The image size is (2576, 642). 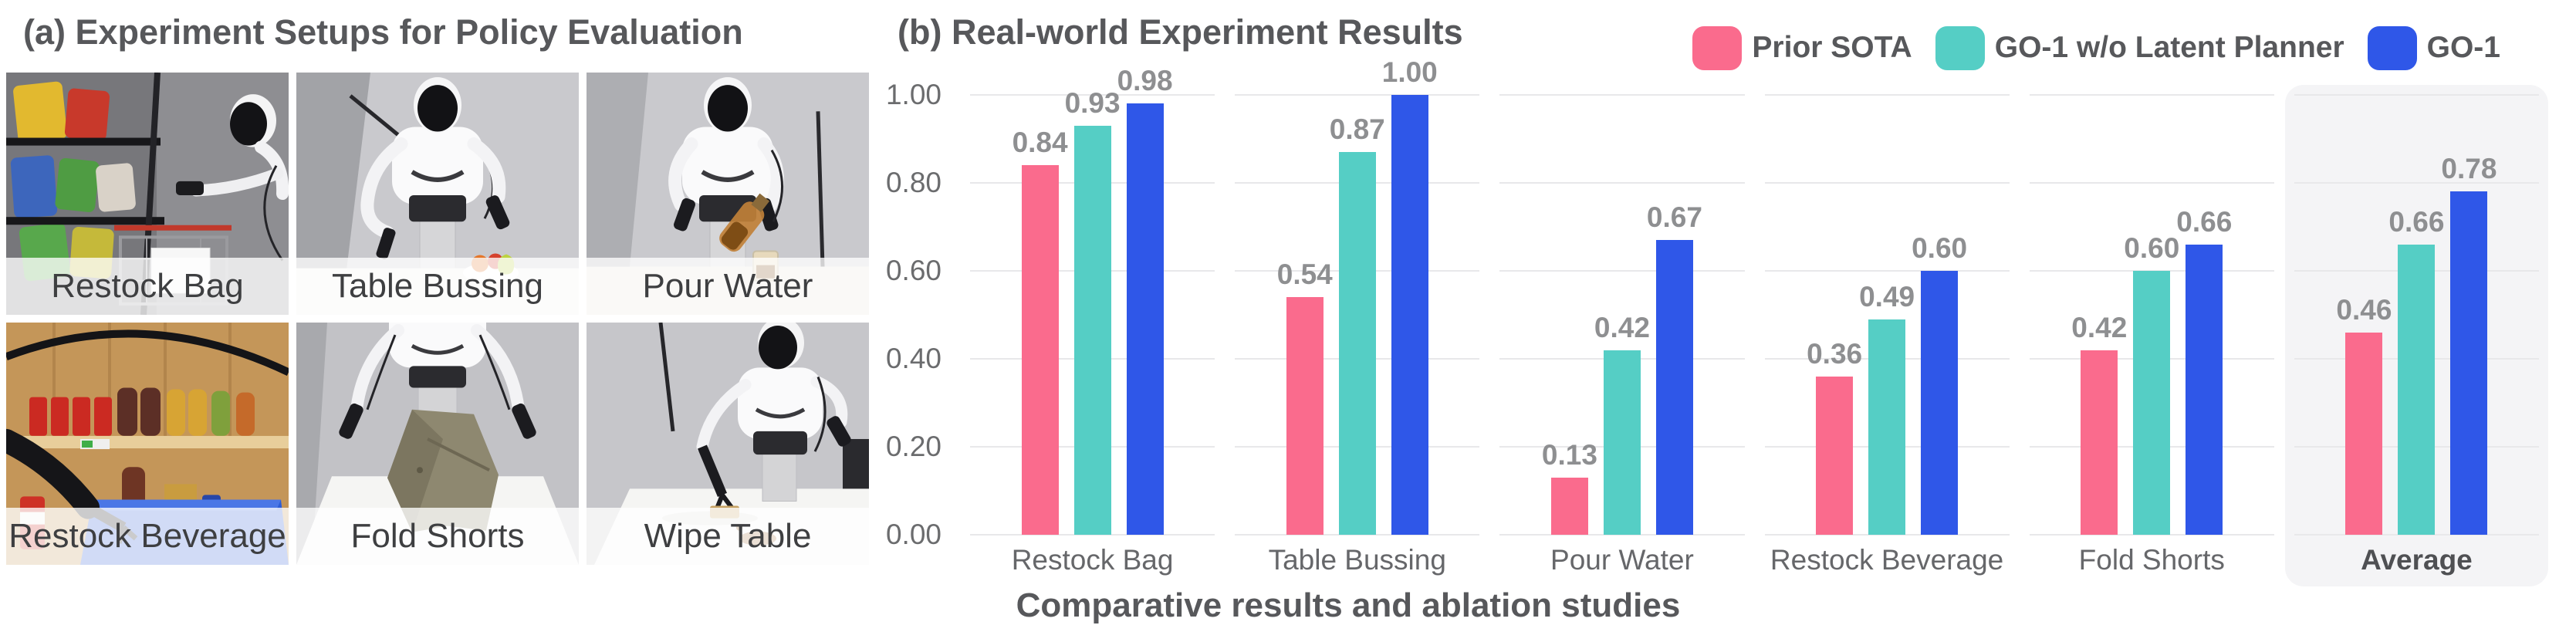 What do you see at coordinates (1887, 560) in the screenshot?
I see `category-label: Restock Beverage` at bounding box center [1887, 560].